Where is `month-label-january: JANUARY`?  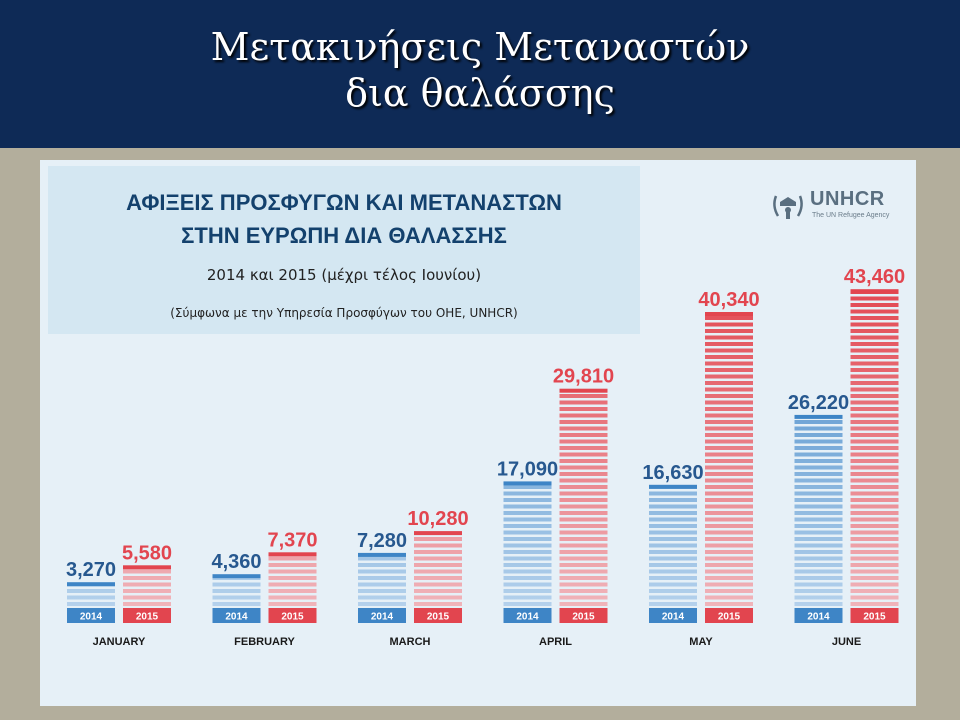
month-label-january: JANUARY is located at coordinates (119, 642).